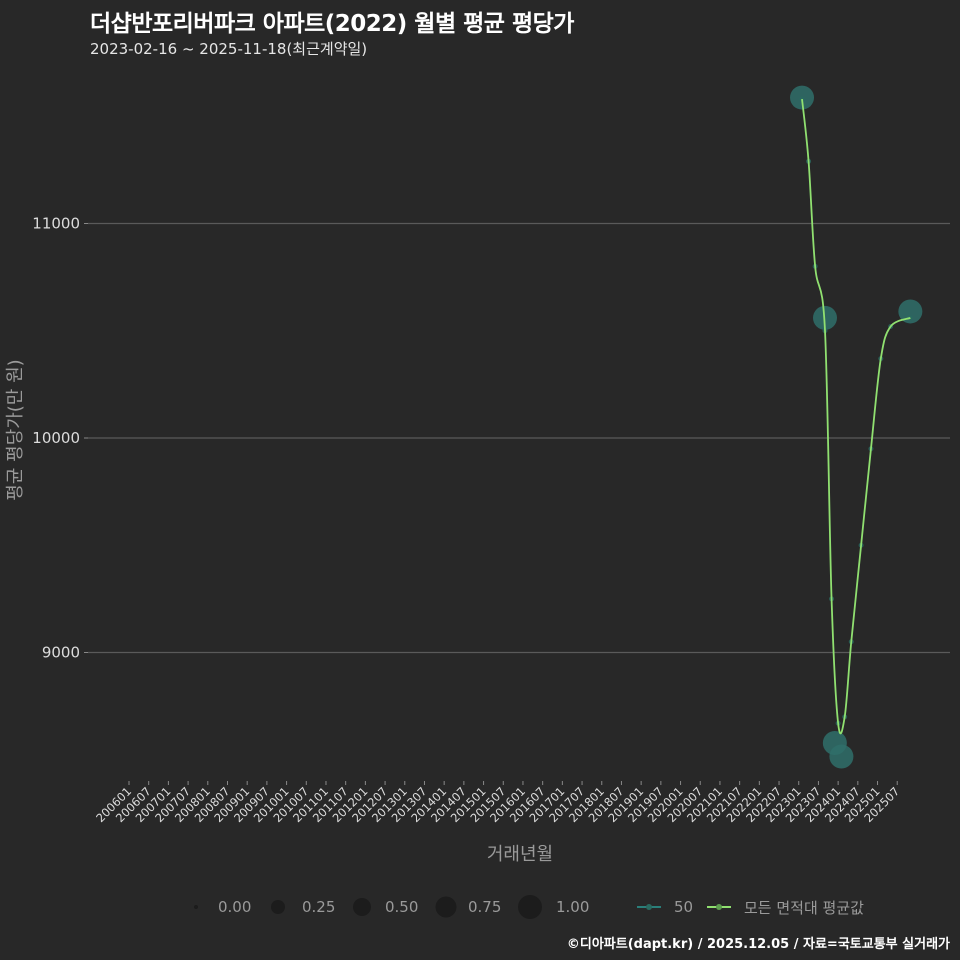 The width and height of the screenshot is (960, 960). I want to click on legend: 0.00 0.25 0.50 0.75 1.00 50 모든 면적대 평균값, so click(480, 907).